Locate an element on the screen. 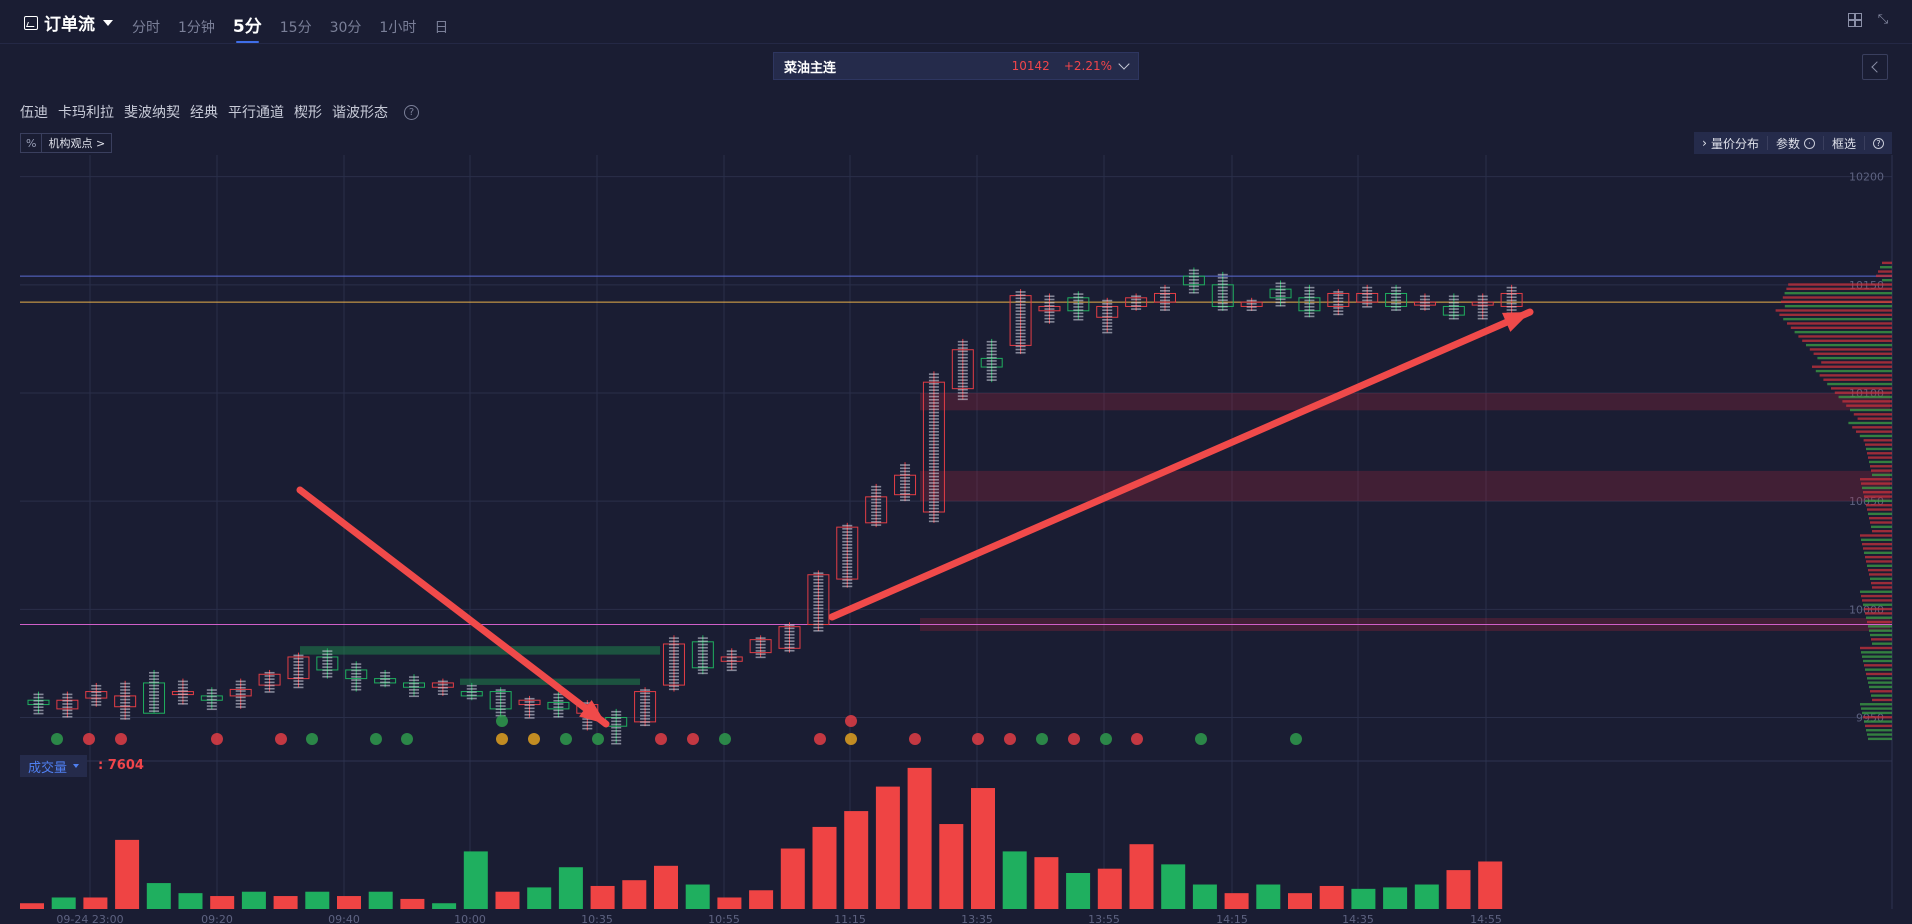 Image resolution: width=1912 pixels, height=924 pixels. tool-wedge: 楔形 is located at coordinates (308, 113).